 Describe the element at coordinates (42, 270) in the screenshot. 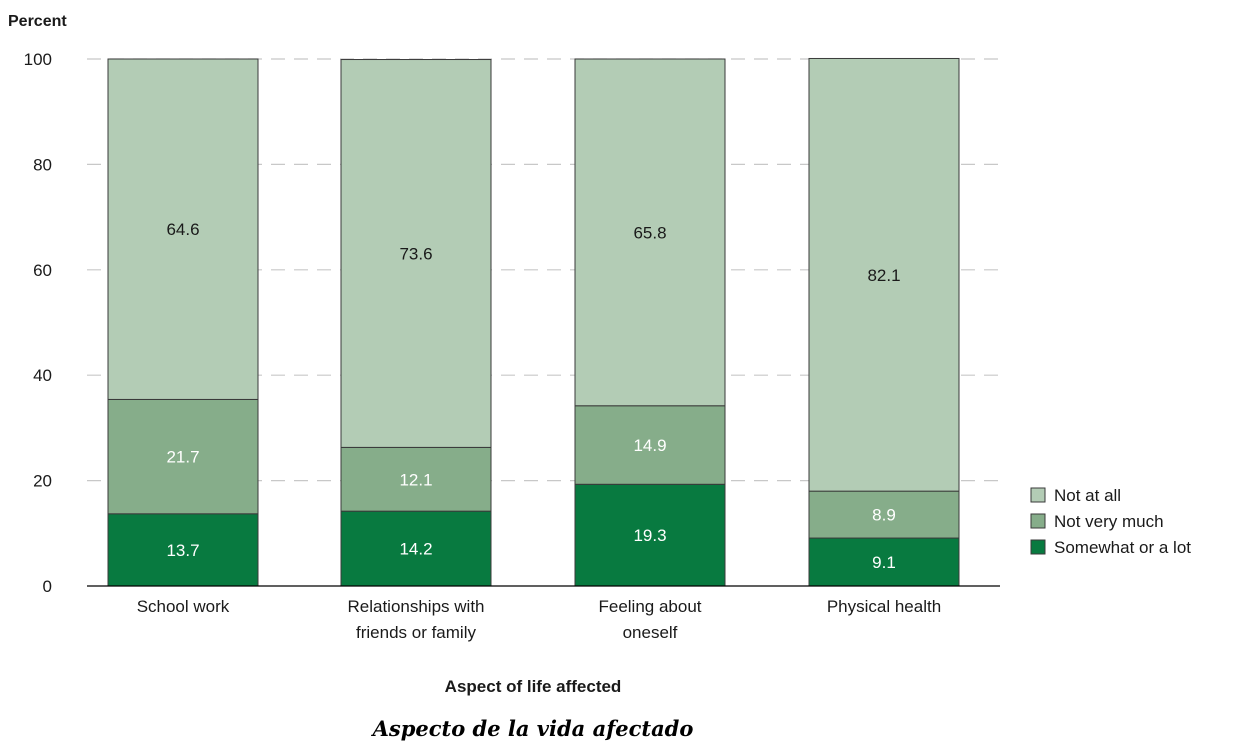

I see `y-tick-label: 60` at that location.